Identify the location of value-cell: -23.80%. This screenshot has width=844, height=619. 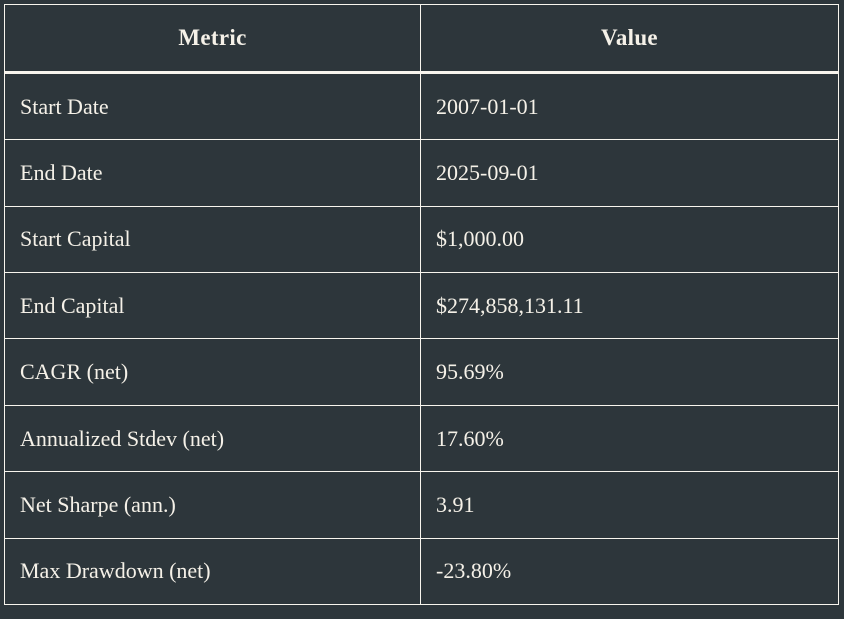
(629, 571).